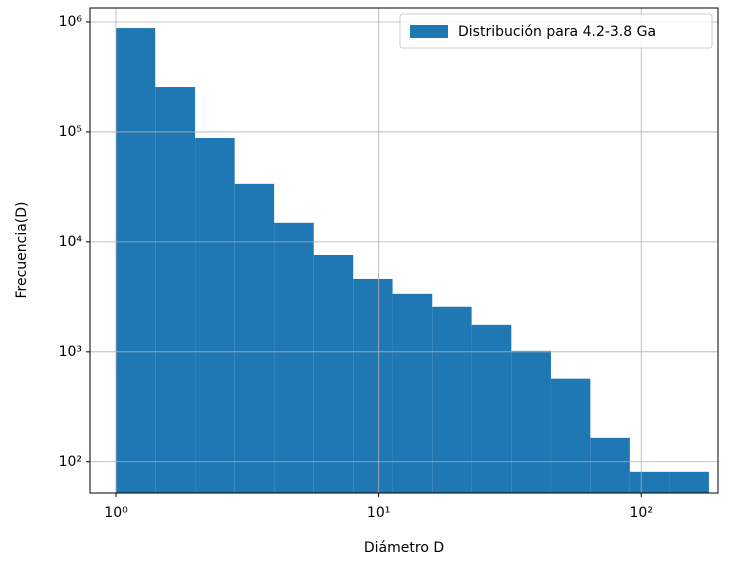 This screenshot has height=561, width=730. Describe the element at coordinates (116, 513) in the screenshot. I see `x-tick-label: 10⁰` at that location.